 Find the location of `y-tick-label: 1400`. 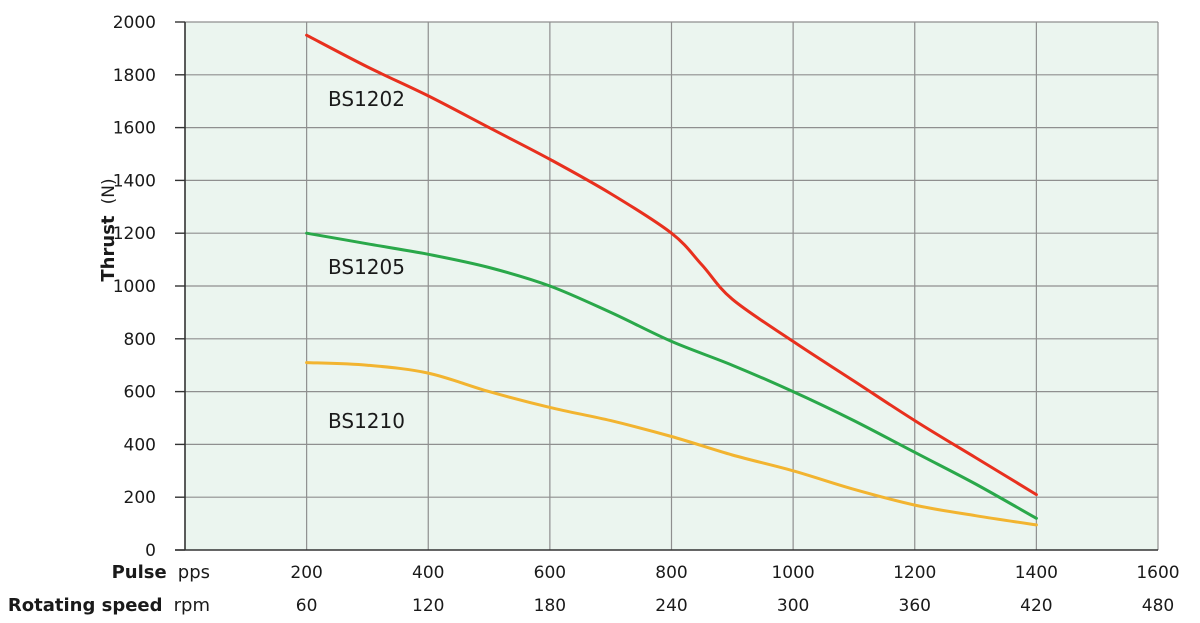

y-tick-label: 1400 is located at coordinates (134, 181).